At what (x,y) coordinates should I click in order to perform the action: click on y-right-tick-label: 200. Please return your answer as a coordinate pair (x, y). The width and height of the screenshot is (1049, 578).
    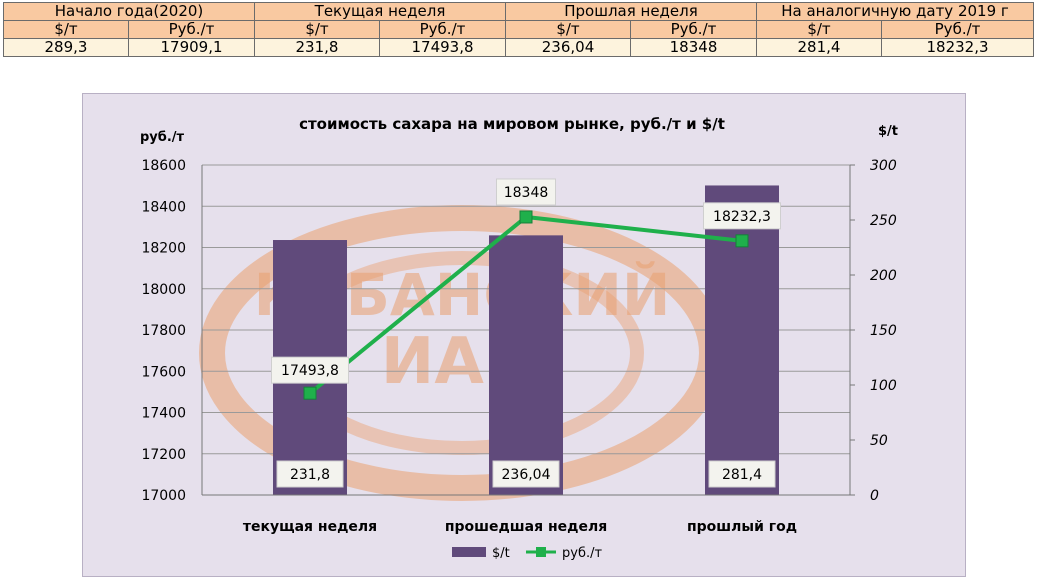
    Looking at the image, I should click on (883, 276).